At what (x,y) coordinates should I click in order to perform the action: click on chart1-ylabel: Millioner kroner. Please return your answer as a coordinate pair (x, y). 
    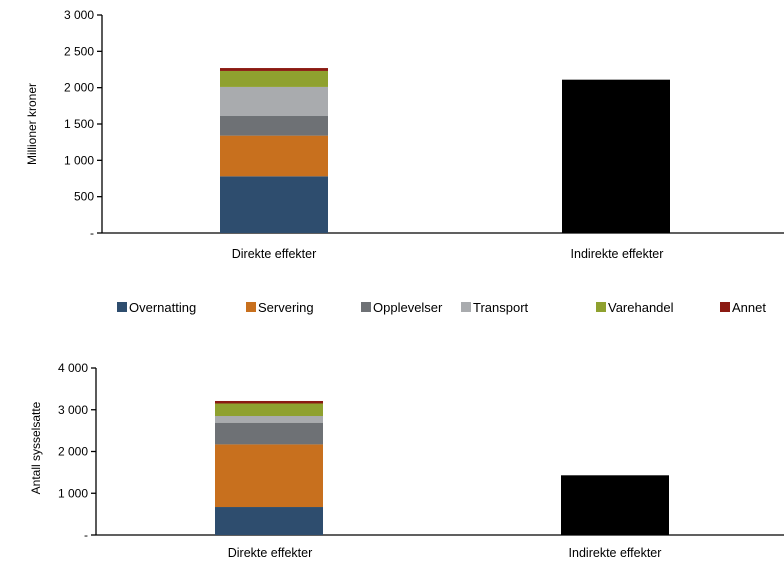
    Looking at the image, I should click on (32, 124).